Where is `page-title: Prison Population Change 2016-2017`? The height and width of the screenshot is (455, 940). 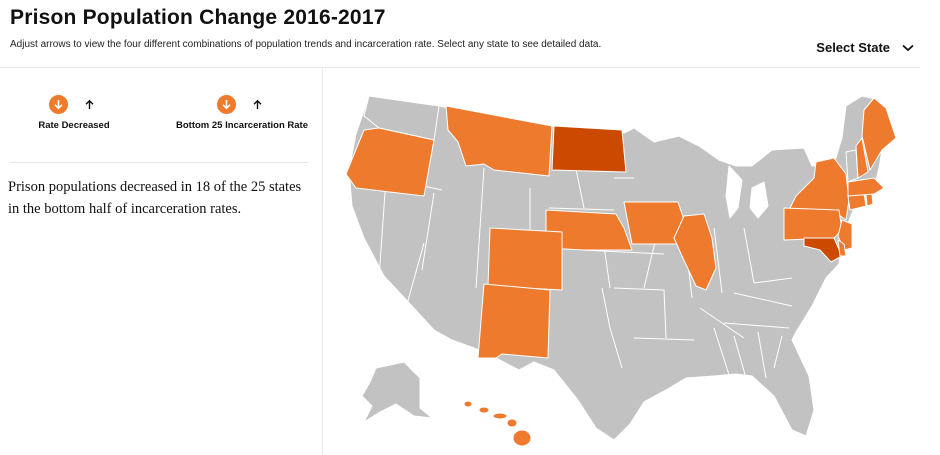
page-title: Prison Population Change 2016-2017 is located at coordinates (198, 17).